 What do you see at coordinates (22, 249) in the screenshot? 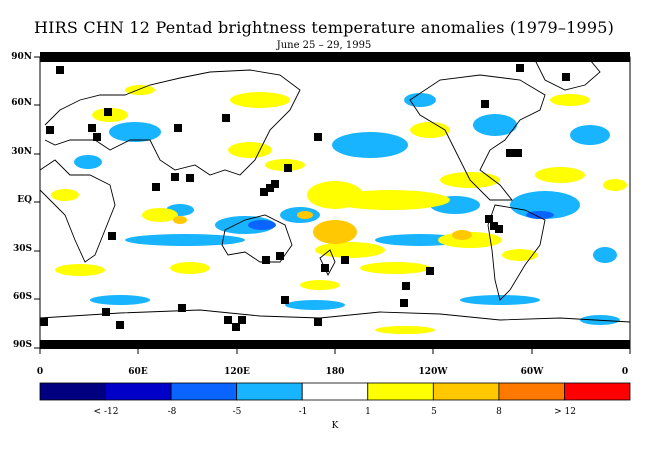
I see `lat-label-30s: 30S` at bounding box center [22, 249].